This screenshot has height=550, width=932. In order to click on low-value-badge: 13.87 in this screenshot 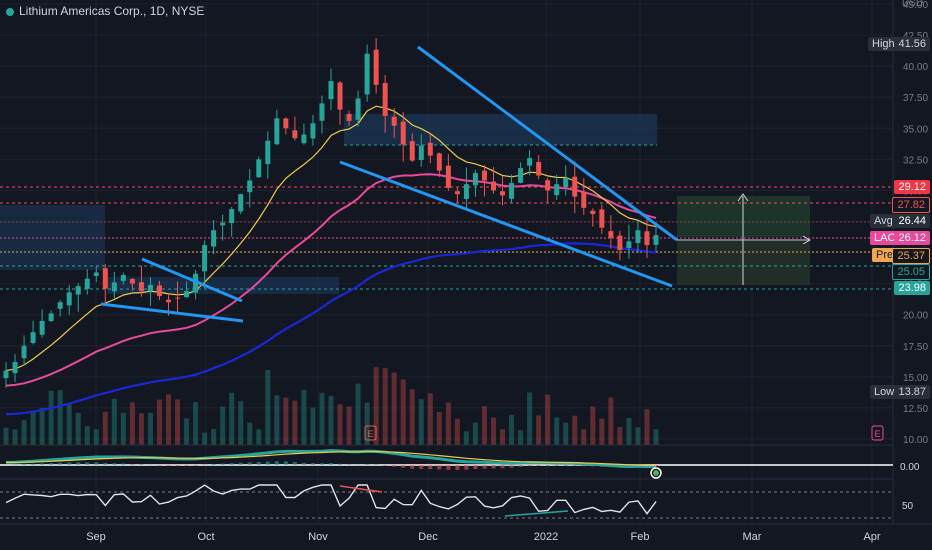, I will do `click(912, 392)`.